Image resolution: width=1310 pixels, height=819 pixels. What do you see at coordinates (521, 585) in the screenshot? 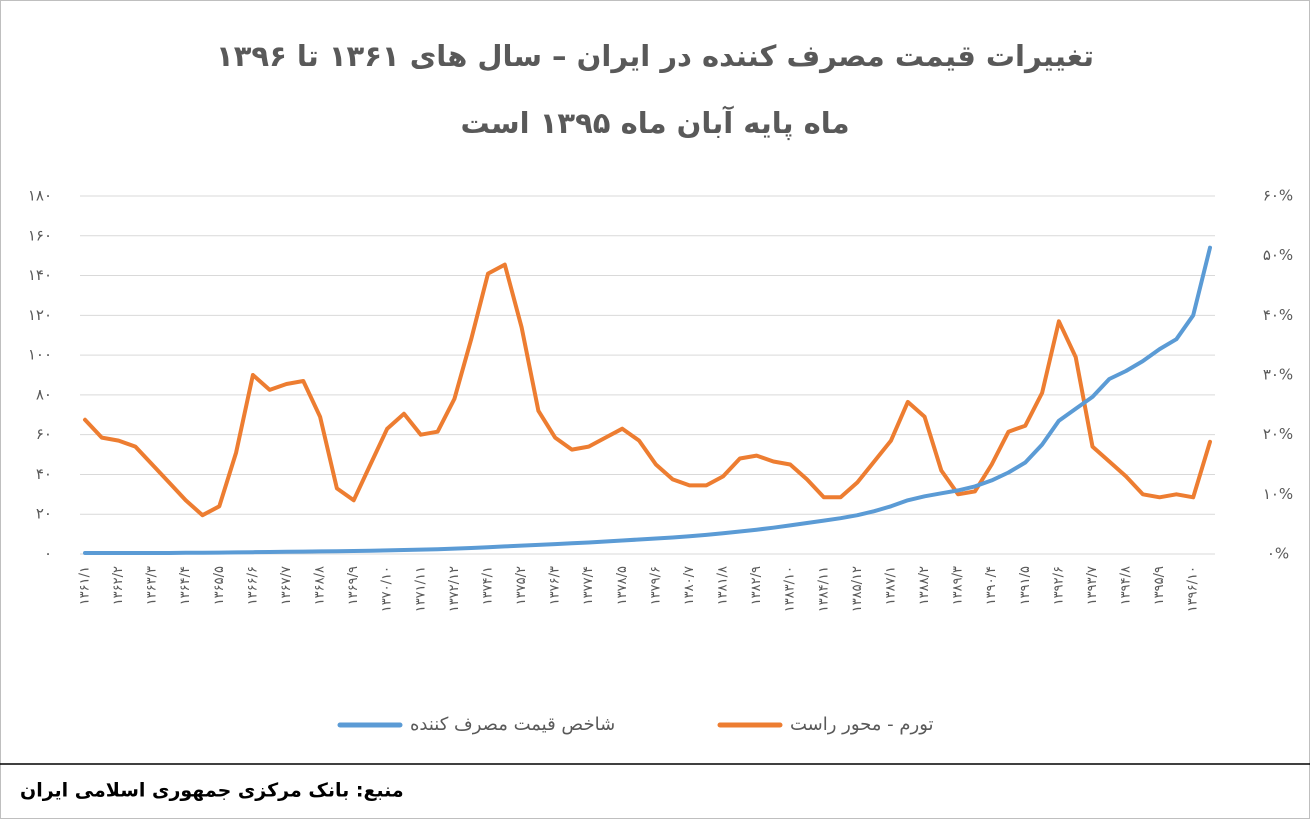
I see `x-tick-label: ۱۳۷۵/۲` at bounding box center [521, 585].